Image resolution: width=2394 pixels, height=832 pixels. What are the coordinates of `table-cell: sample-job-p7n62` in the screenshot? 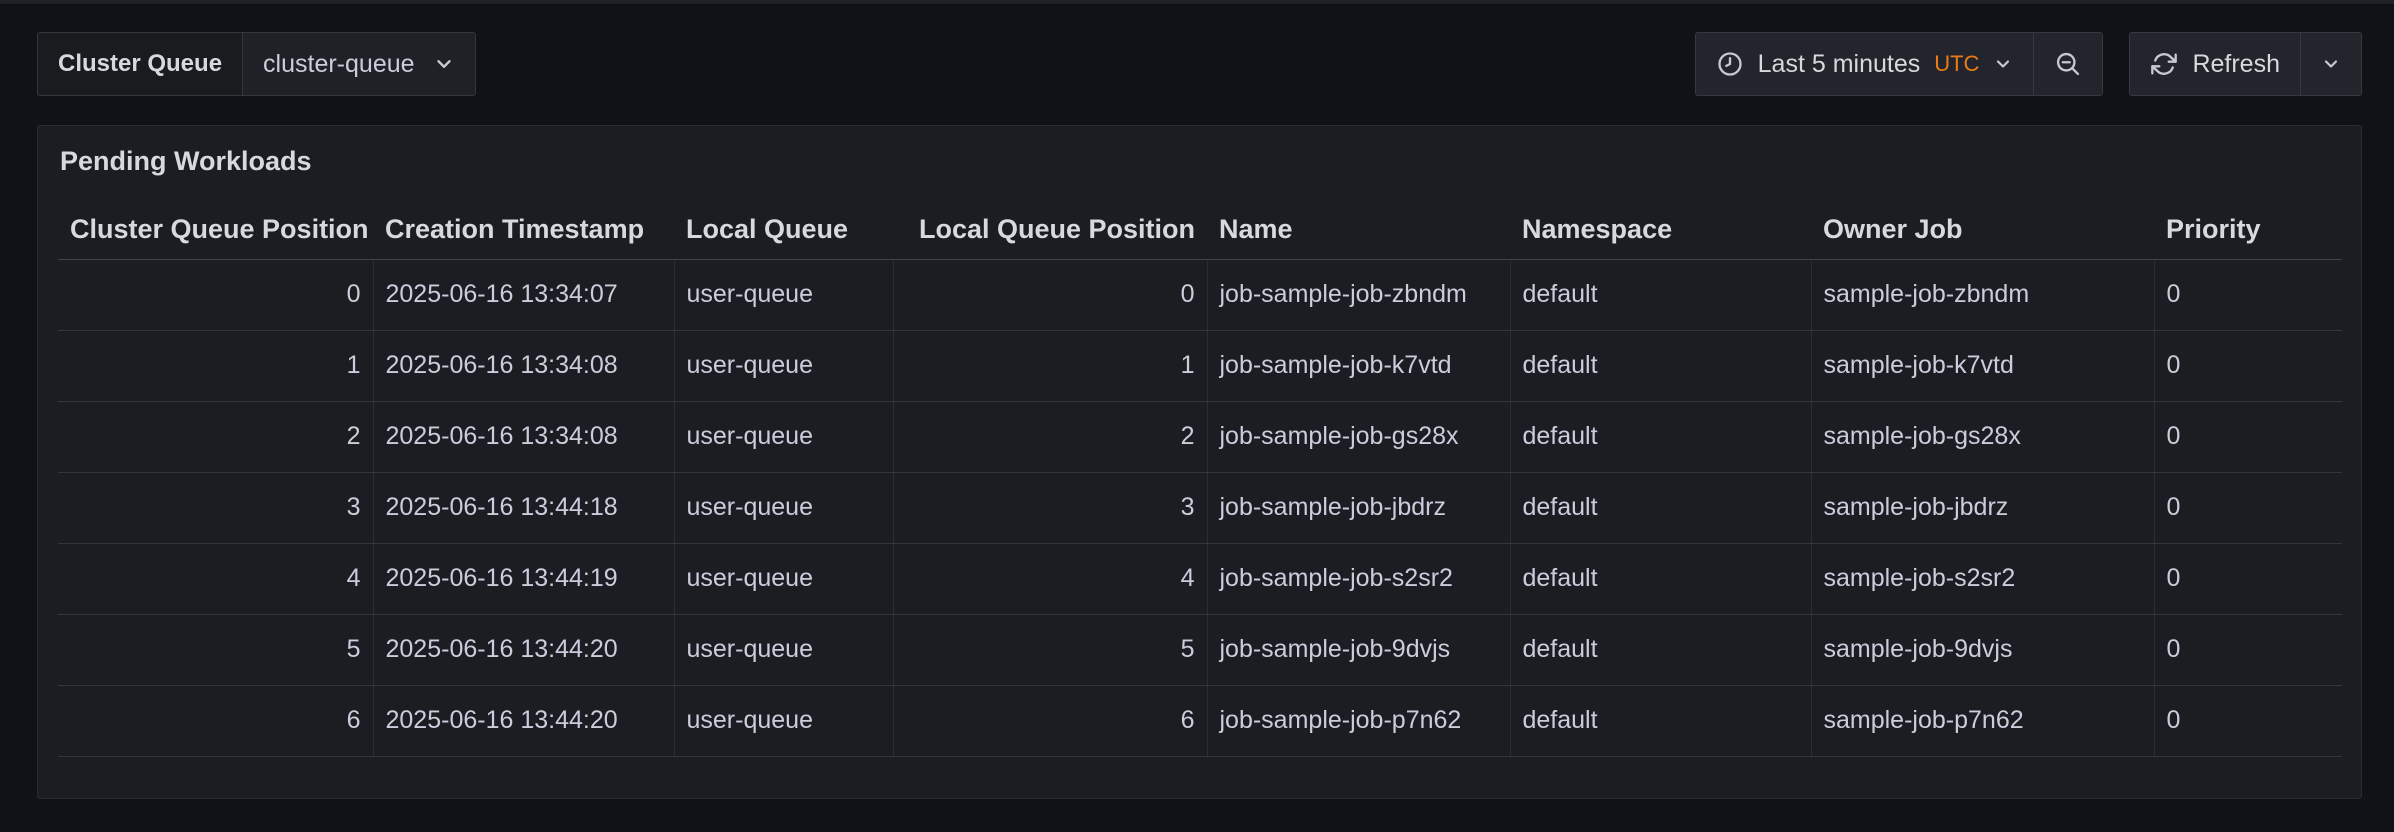 It's located at (1983, 721).